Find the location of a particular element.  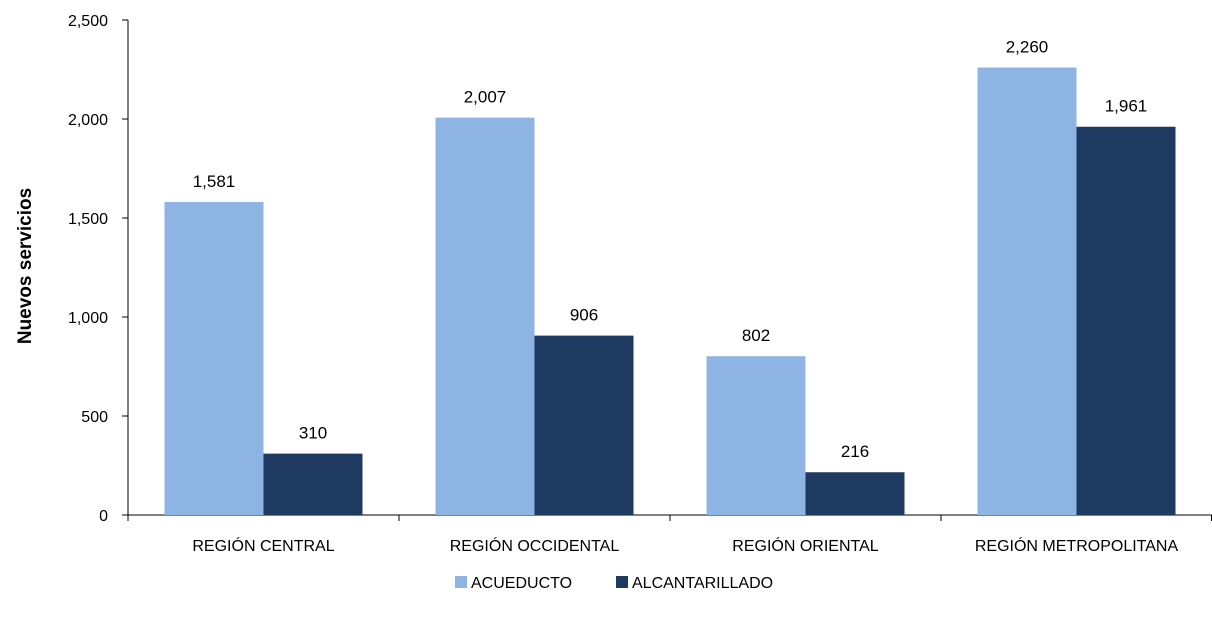

legend-label: ALCANTARILLADO is located at coordinates (702, 583).